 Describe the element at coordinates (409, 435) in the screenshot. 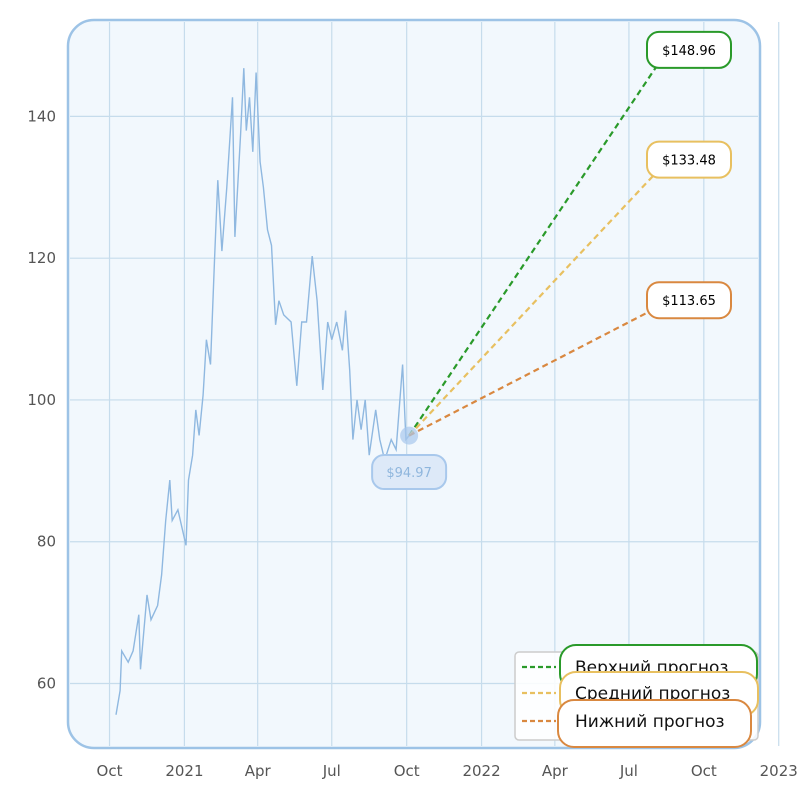

I see `last-price-marker` at that location.